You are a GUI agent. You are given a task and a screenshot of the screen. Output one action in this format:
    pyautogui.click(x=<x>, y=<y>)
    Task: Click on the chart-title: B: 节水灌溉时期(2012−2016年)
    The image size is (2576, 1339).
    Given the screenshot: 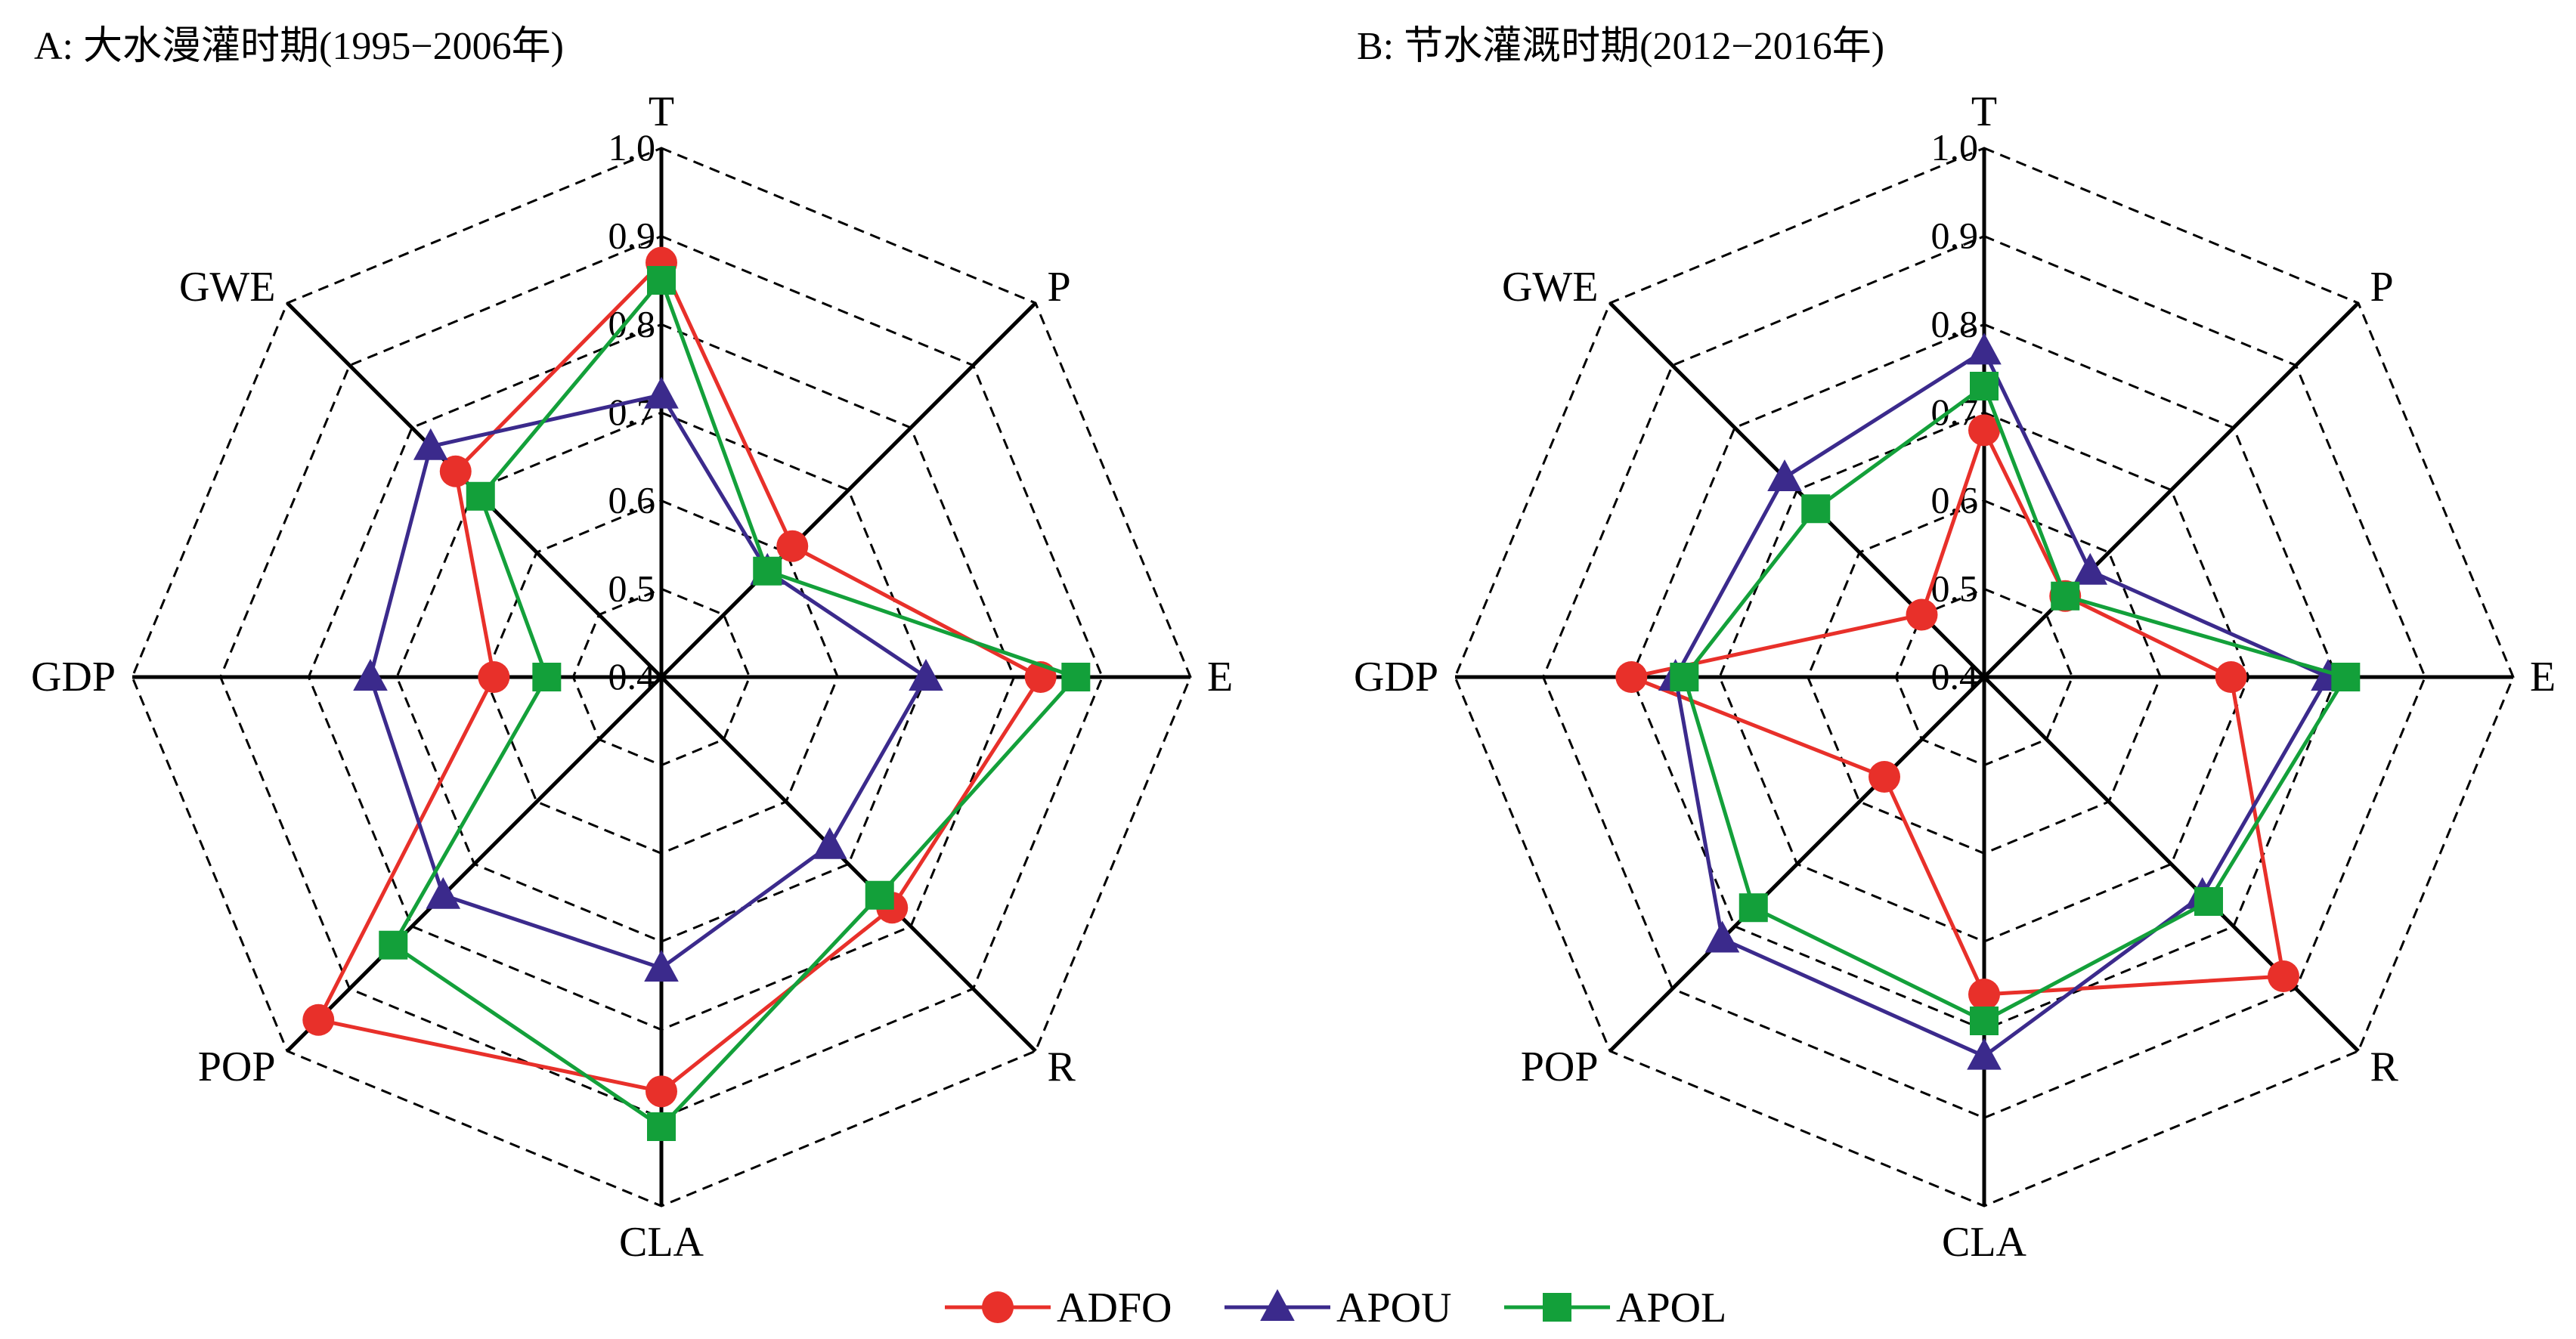 What is the action you would take?
    pyautogui.click(x=1620, y=46)
    